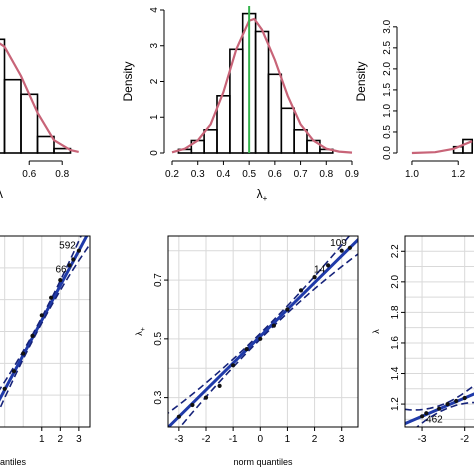 The image size is (474, 474). What do you see at coordinates (172, 174) in the screenshot?
I see `x-tick-label: 0.2` at bounding box center [172, 174].